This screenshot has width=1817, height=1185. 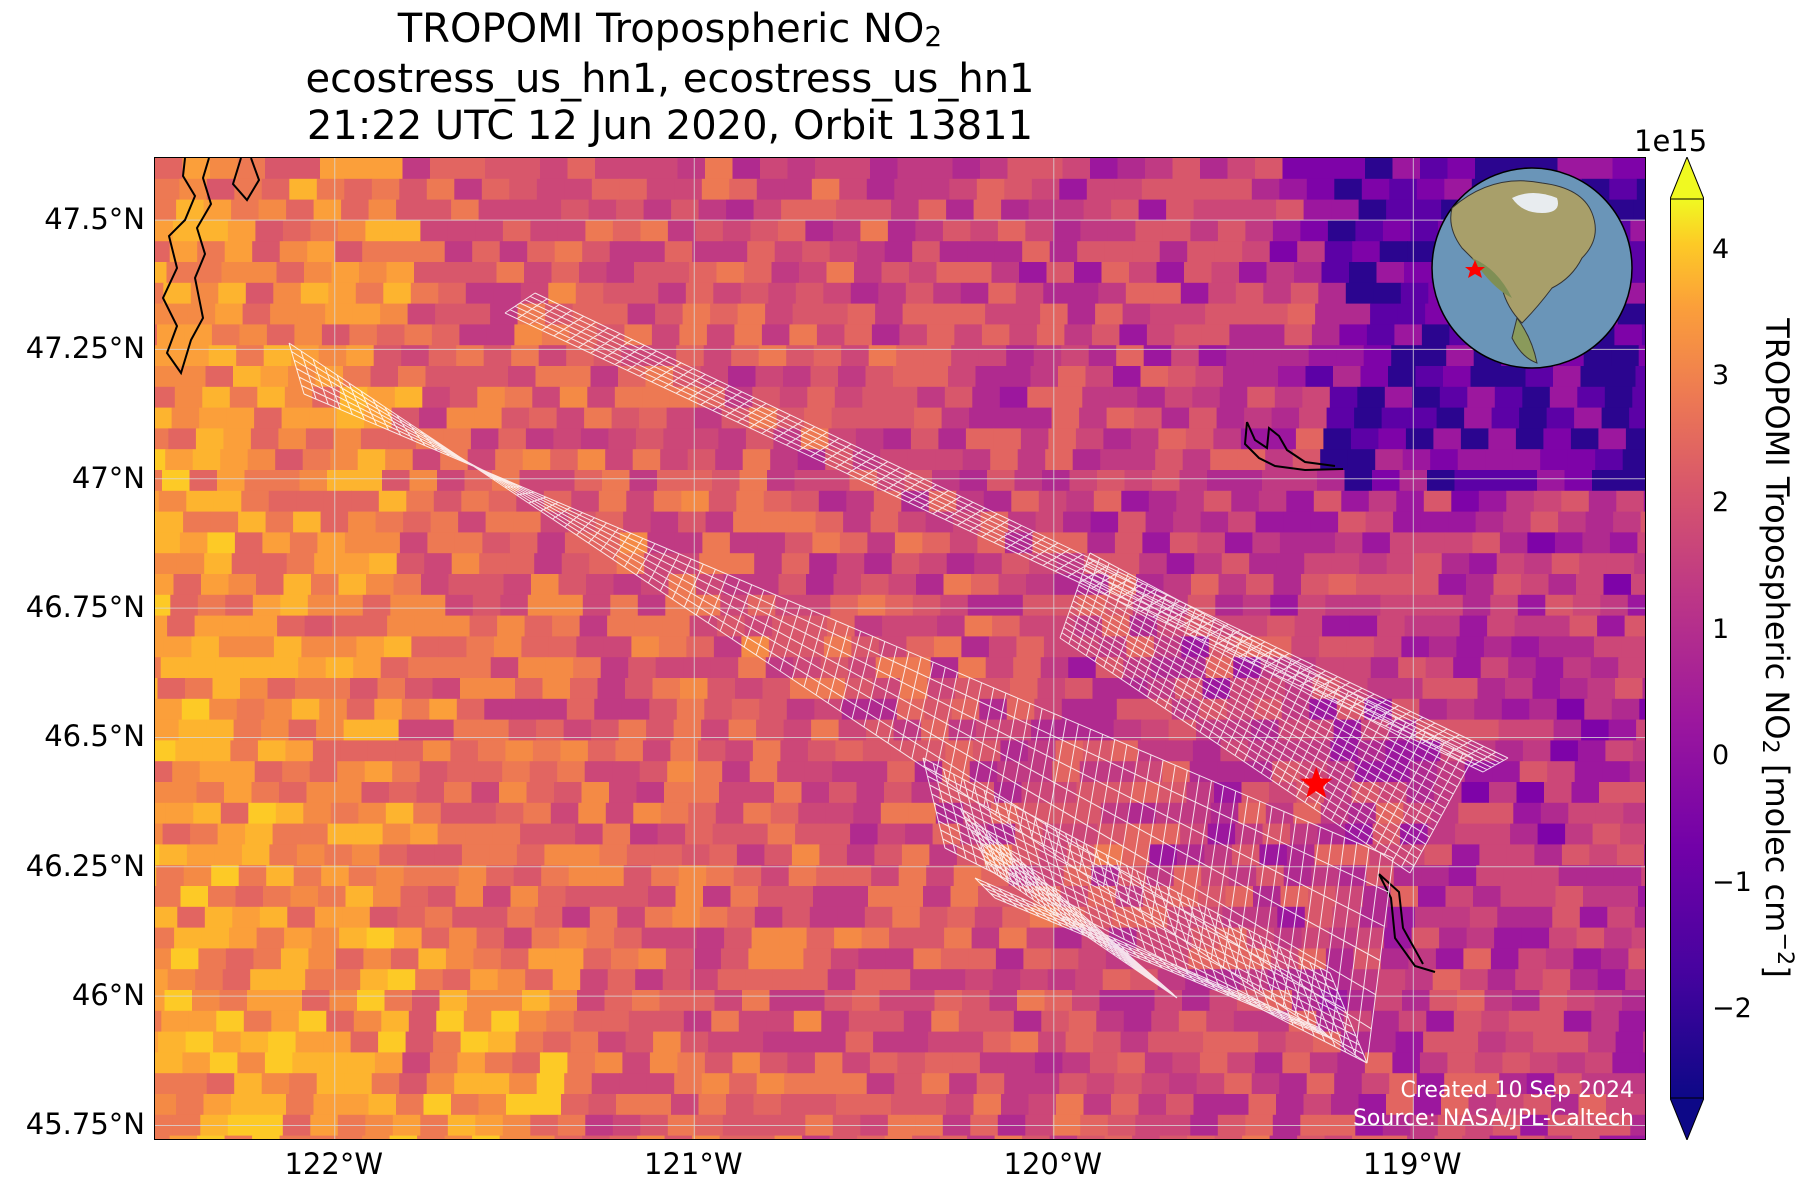 I want to click on lon-tick-label: 119°W, so click(x=1412, y=1164).